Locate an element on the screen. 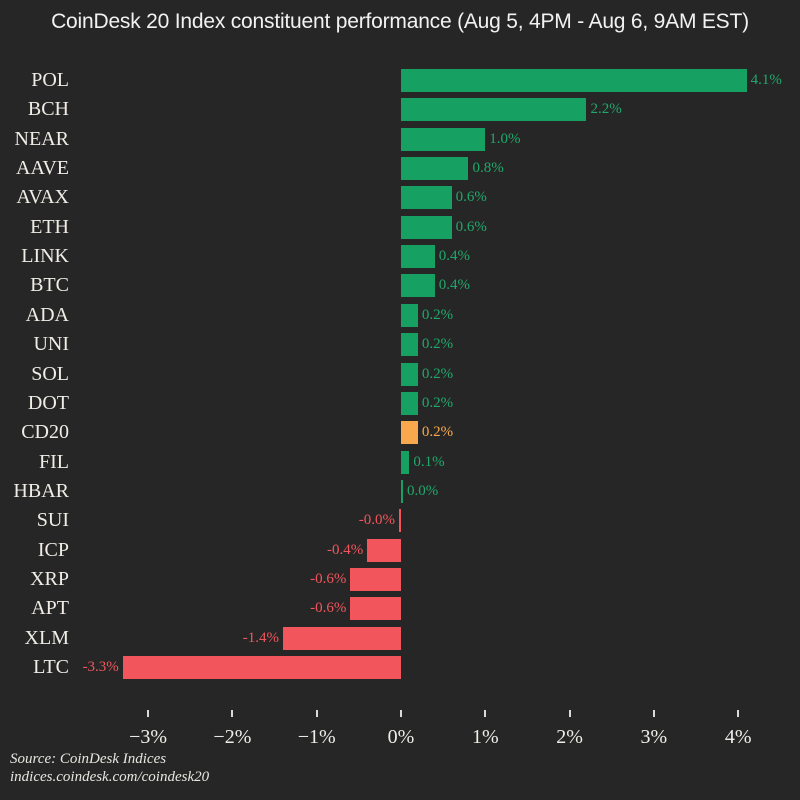 This screenshot has width=800, height=800. x-axis-tick-label: 3% is located at coordinates (654, 737).